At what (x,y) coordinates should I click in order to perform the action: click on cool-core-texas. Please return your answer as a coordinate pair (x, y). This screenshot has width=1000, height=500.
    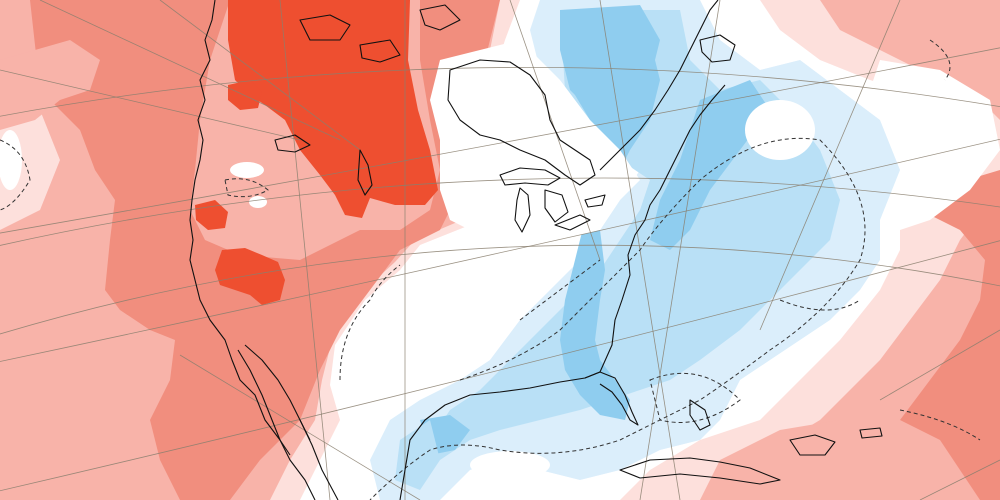
    Looking at the image, I should click on (417, 455).